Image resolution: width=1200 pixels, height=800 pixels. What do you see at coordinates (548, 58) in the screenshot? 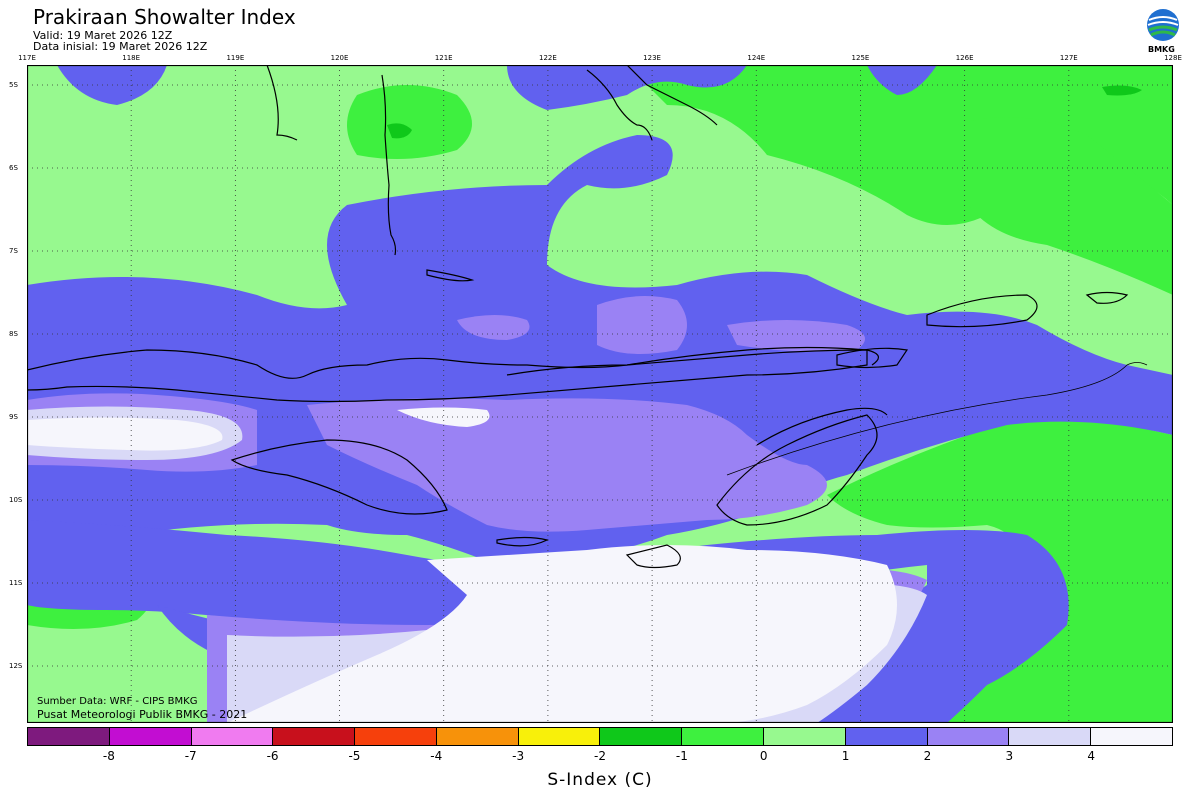
I see `longitude-label: 122E` at bounding box center [548, 58].